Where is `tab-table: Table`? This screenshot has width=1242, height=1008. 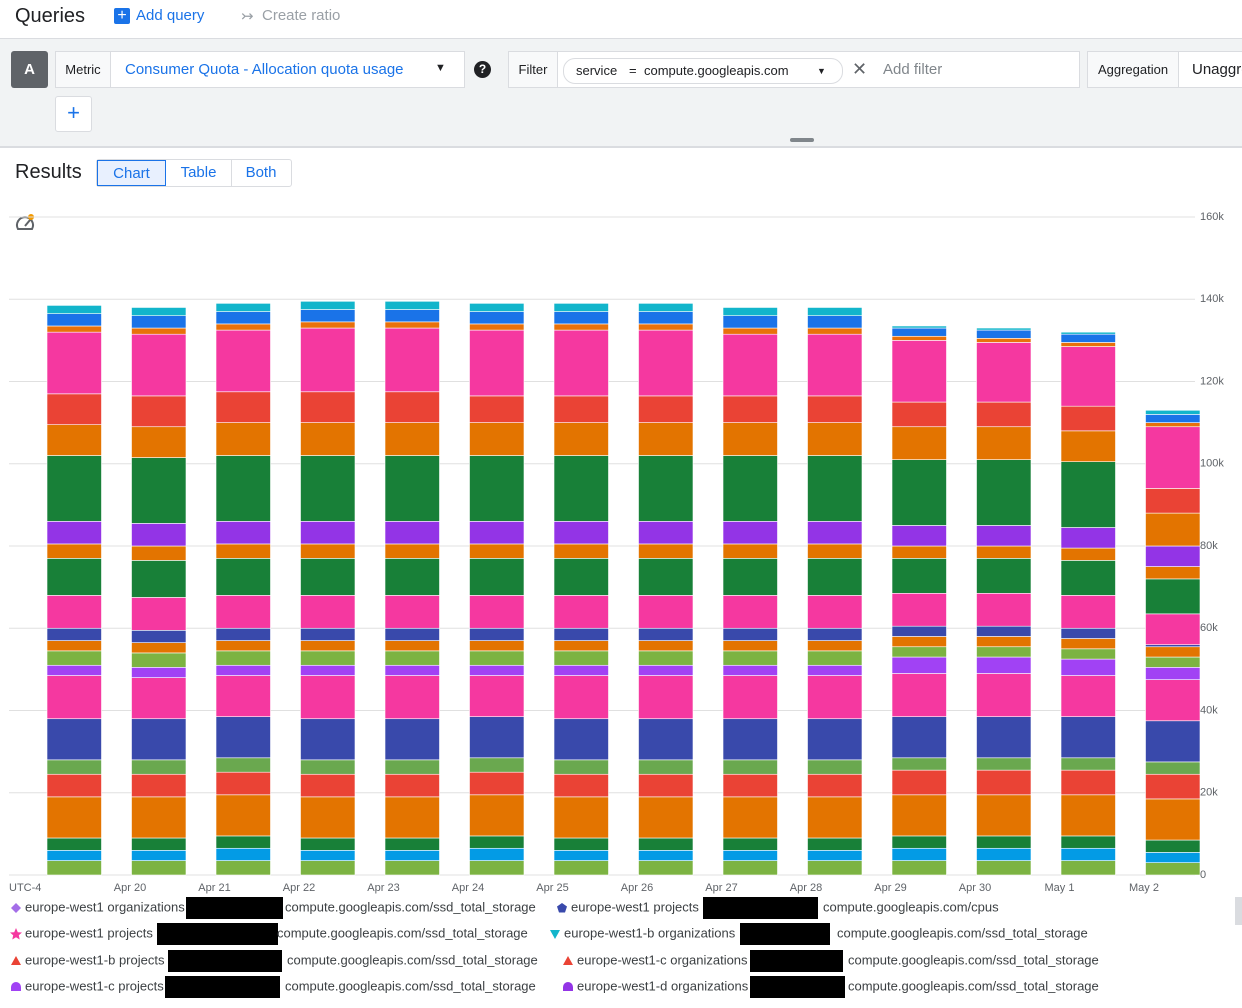
tab-table: Table is located at coordinates (199, 173).